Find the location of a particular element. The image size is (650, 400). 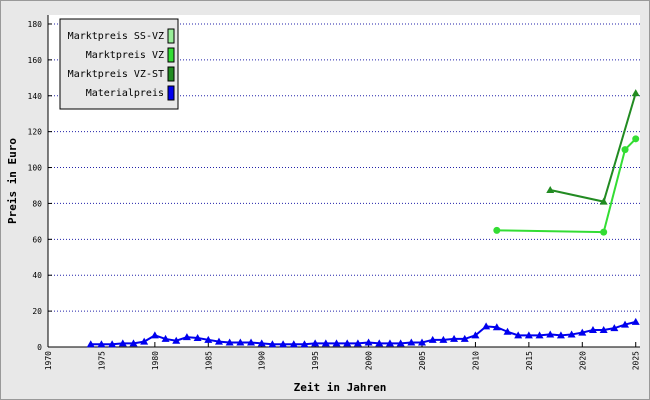

legend-box is located at coordinates (119, 64).